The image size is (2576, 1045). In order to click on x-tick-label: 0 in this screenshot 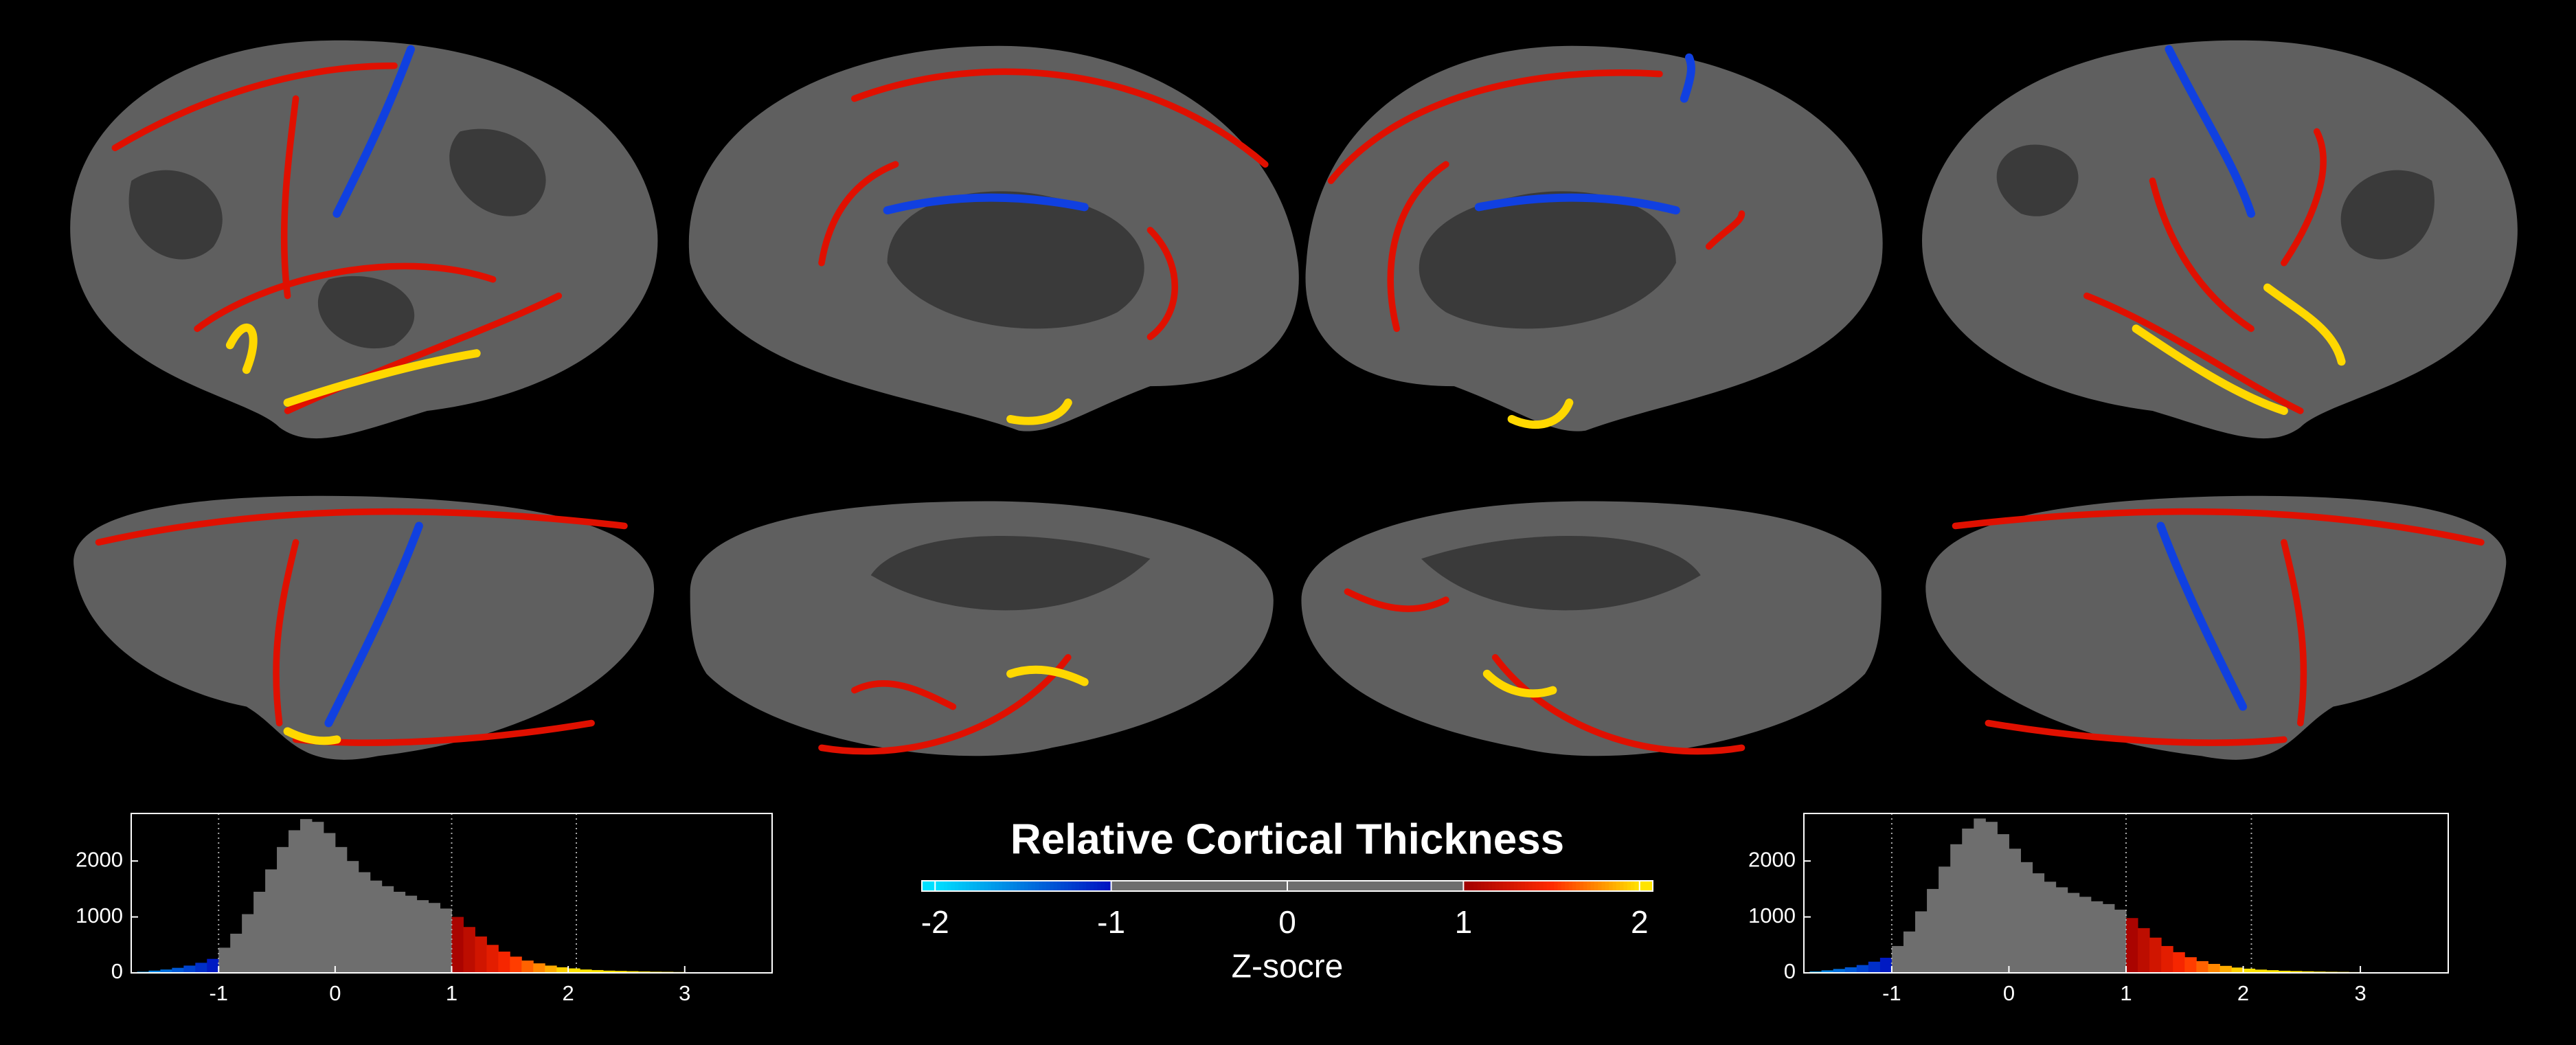, I will do `click(335, 993)`.